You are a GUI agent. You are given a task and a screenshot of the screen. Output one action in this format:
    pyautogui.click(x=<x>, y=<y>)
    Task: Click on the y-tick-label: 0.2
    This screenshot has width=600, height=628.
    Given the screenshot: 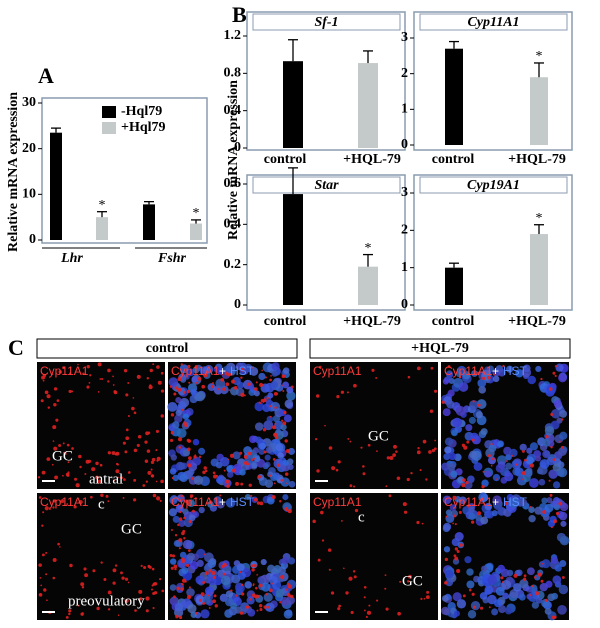 What is the action you would take?
    pyautogui.click(x=233, y=264)
    